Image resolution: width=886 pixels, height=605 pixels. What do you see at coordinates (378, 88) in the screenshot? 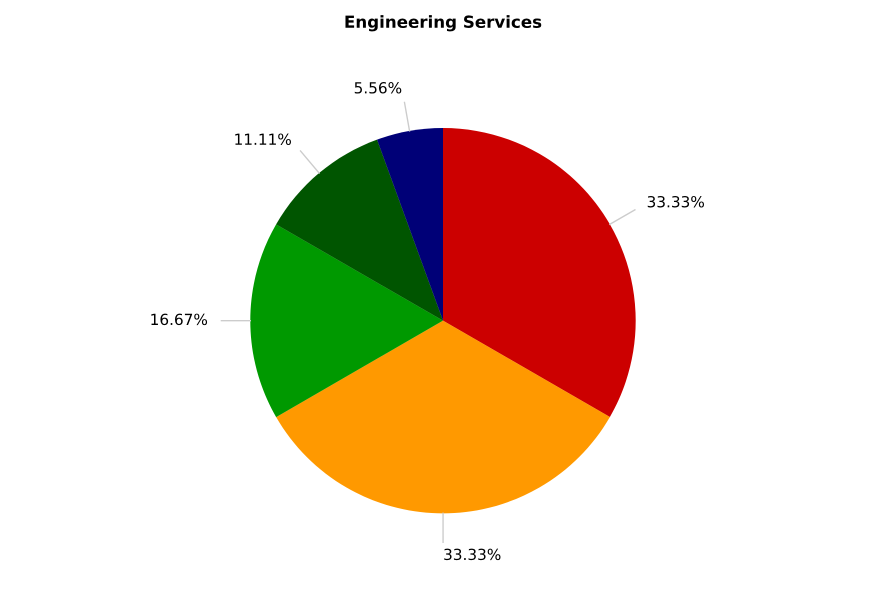
I see `data-label: 5.56%` at bounding box center [378, 88].